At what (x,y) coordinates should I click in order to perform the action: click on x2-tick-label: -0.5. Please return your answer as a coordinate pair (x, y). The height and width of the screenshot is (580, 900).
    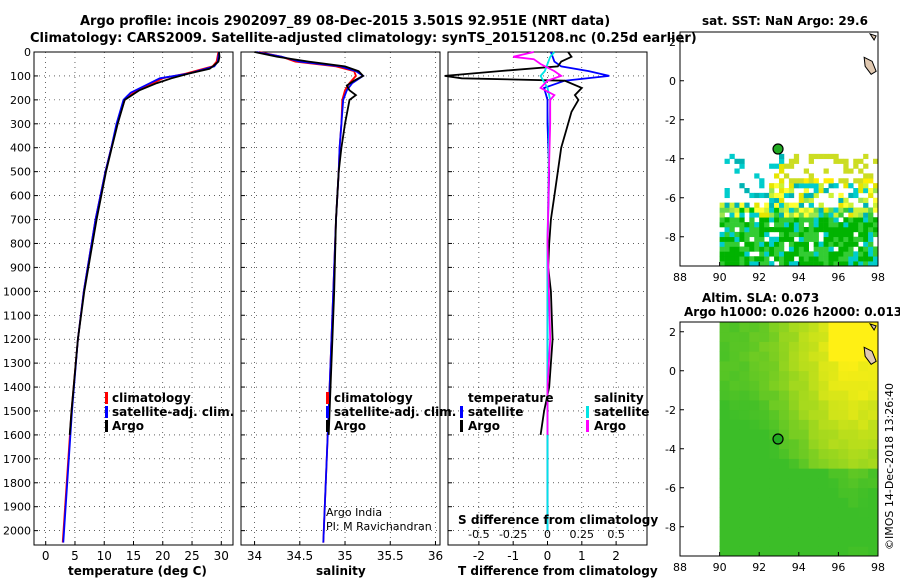
    Looking at the image, I should click on (478, 534).